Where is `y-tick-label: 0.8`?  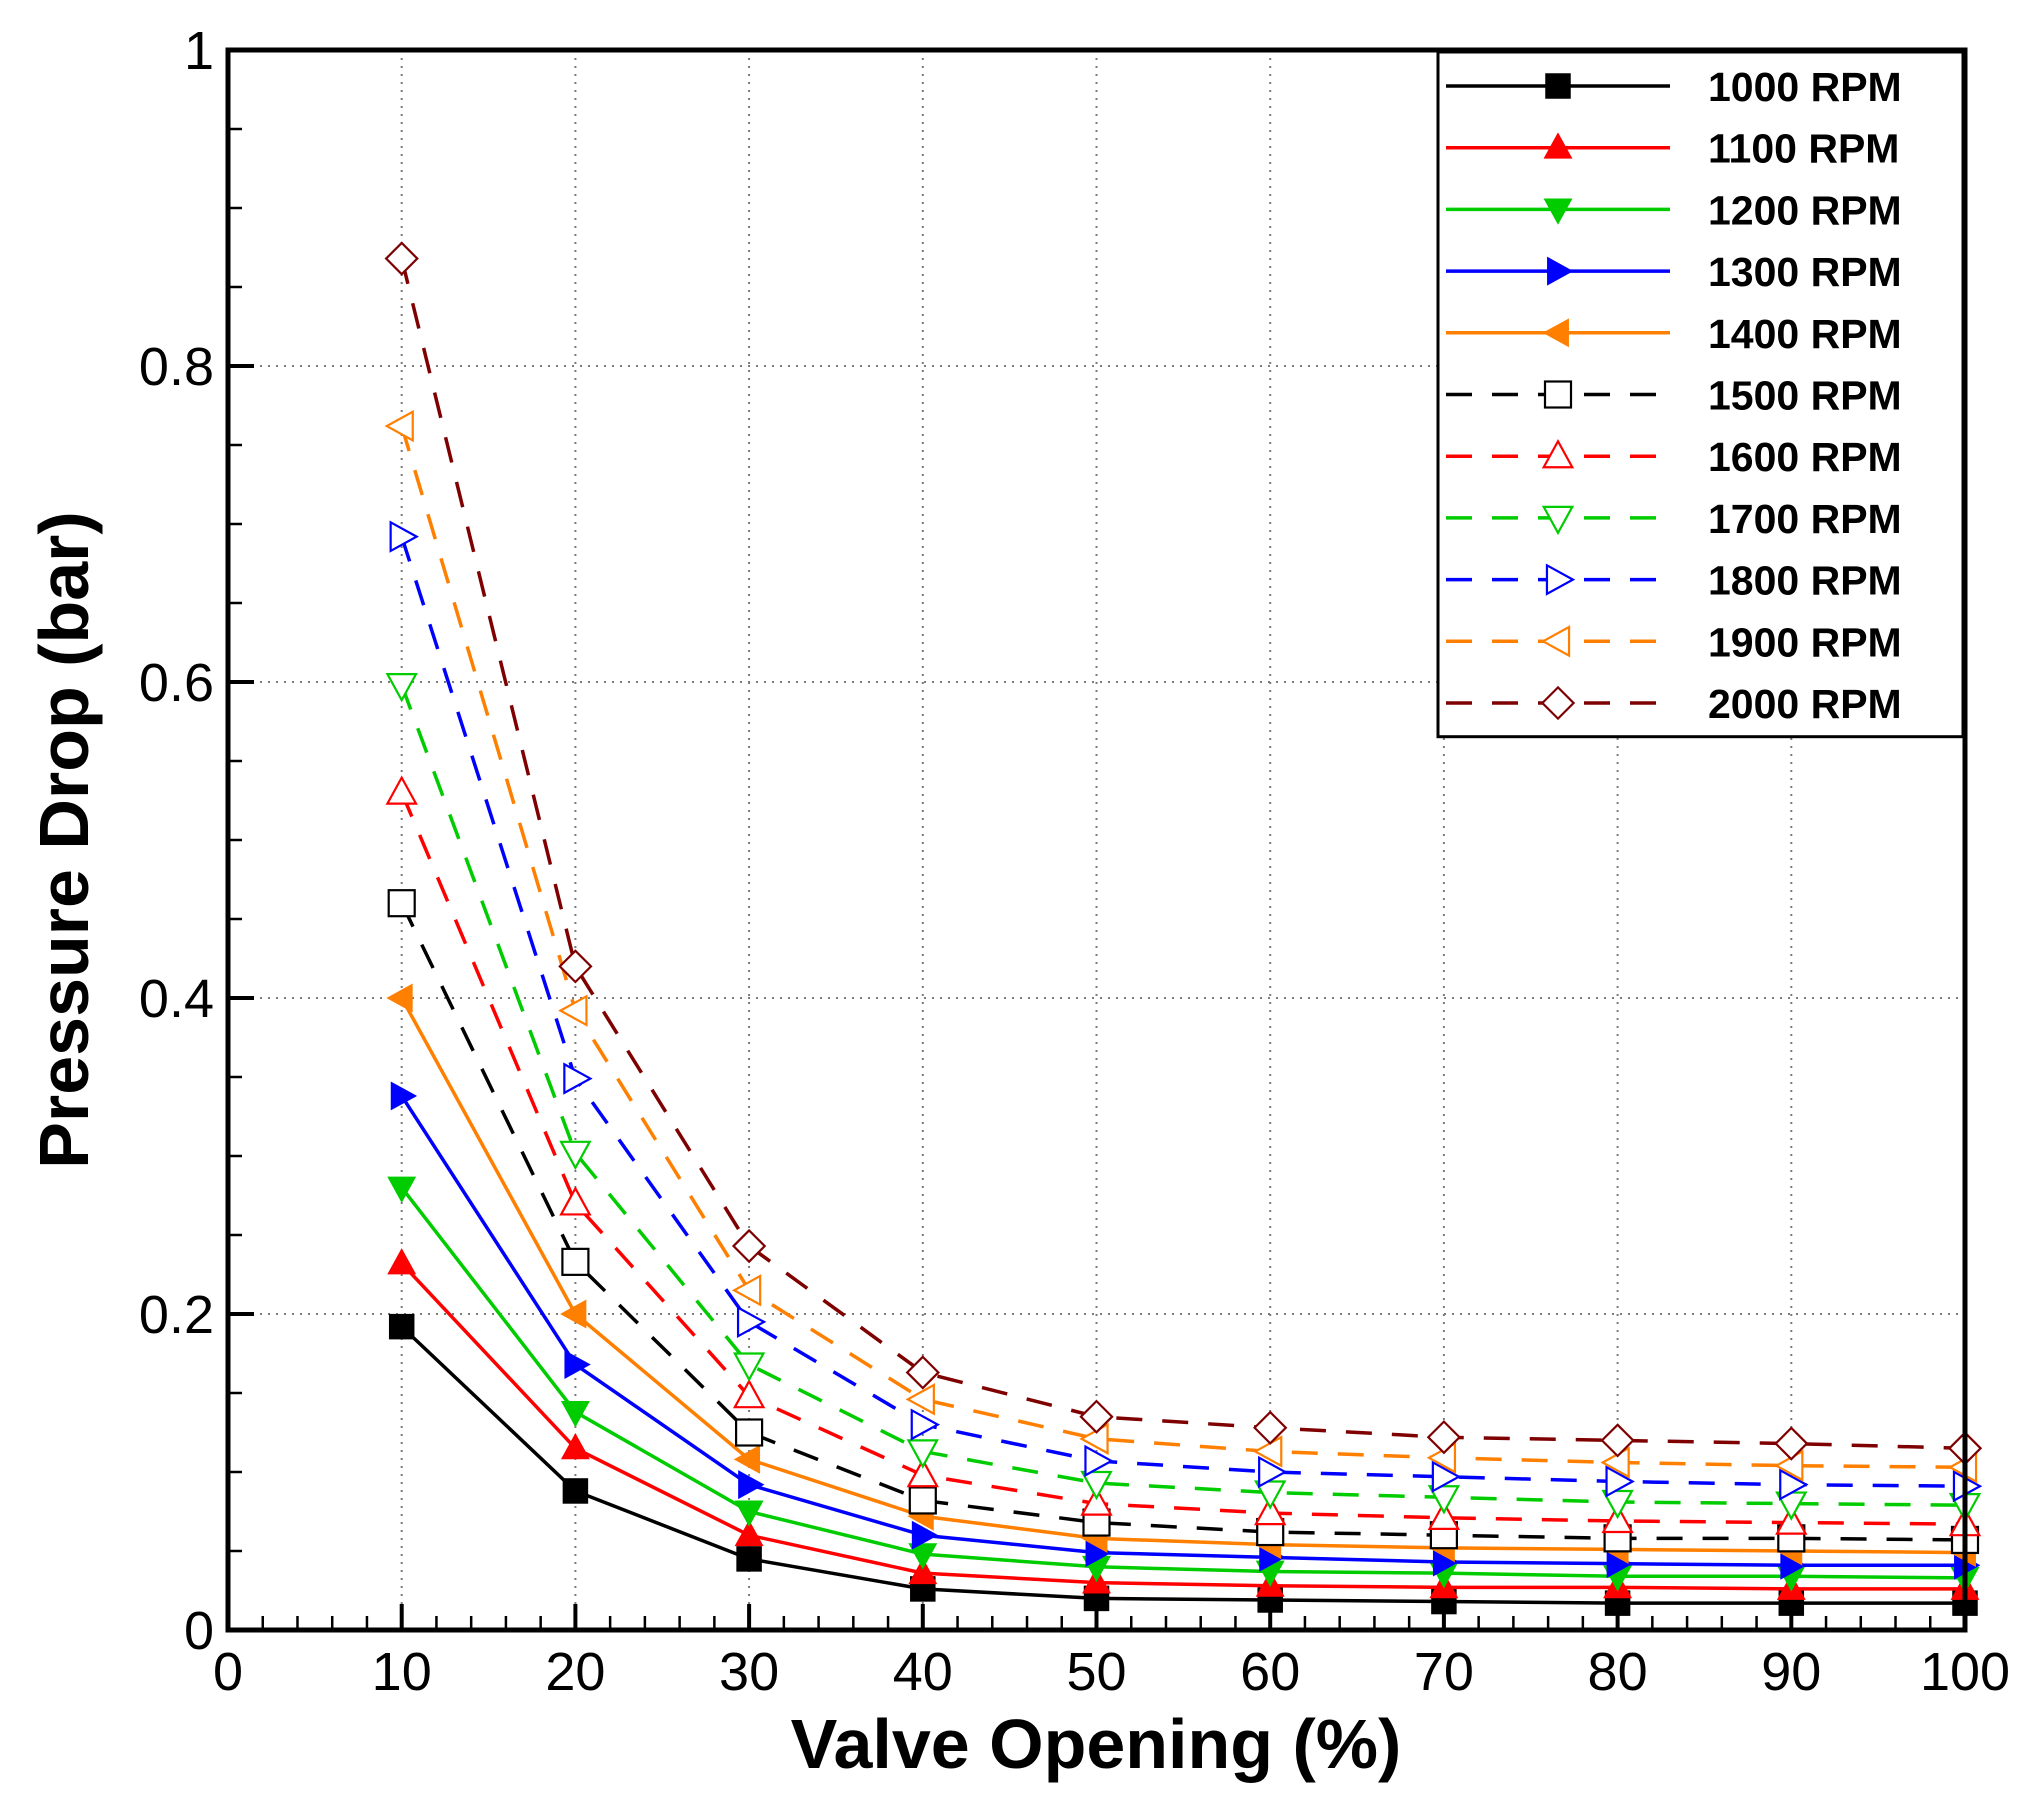 y-tick-label: 0.8 is located at coordinates (176, 367).